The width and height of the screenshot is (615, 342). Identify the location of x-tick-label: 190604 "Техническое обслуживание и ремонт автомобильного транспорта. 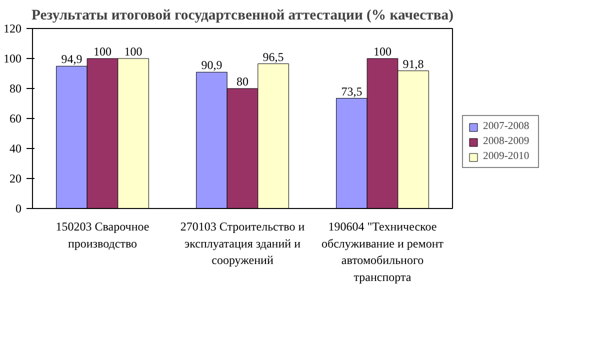
(383, 252).